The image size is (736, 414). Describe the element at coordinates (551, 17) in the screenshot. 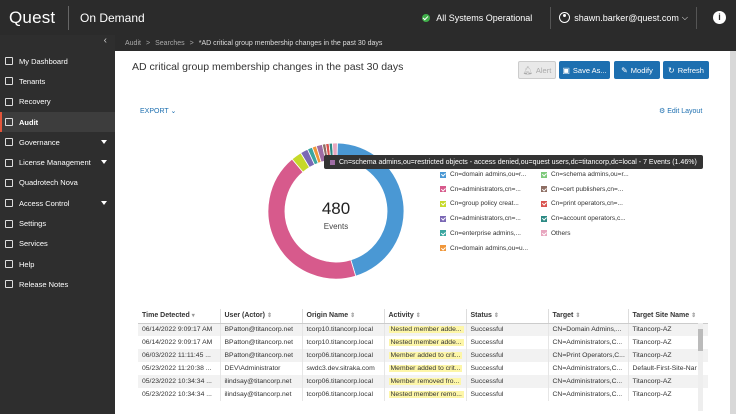

I see `divider` at that location.